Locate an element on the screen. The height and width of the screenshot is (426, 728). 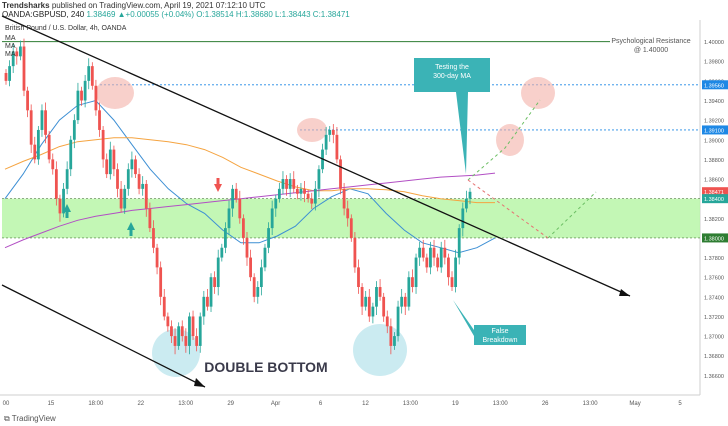
callout-testing-text: Testing the is located at coordinates (452, 67).